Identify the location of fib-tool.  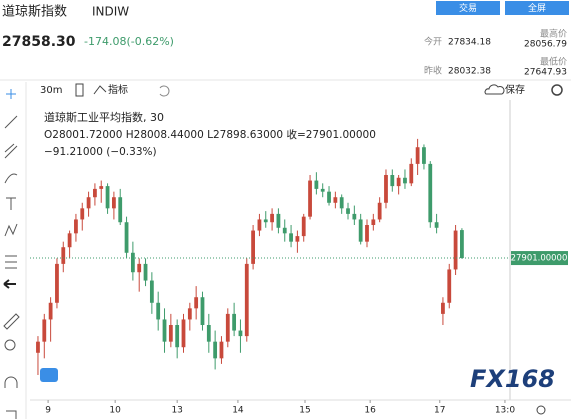
(11, 262).